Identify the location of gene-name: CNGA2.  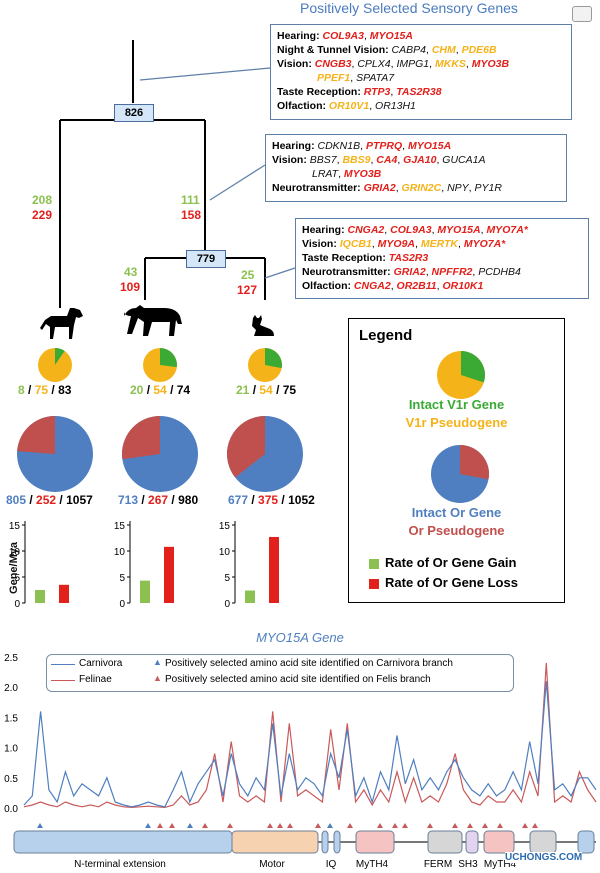
(366, 230).